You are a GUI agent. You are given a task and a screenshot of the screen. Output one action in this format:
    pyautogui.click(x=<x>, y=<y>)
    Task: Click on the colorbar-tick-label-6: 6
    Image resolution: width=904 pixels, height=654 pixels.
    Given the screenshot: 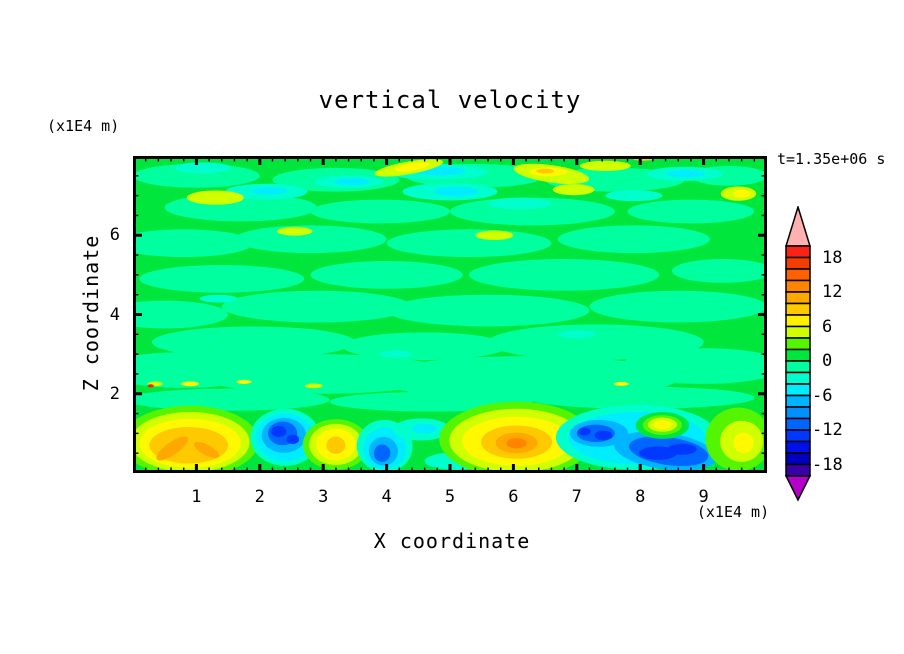 What is the action you would take?
    pyautogui.click(x=827, y=326)
    